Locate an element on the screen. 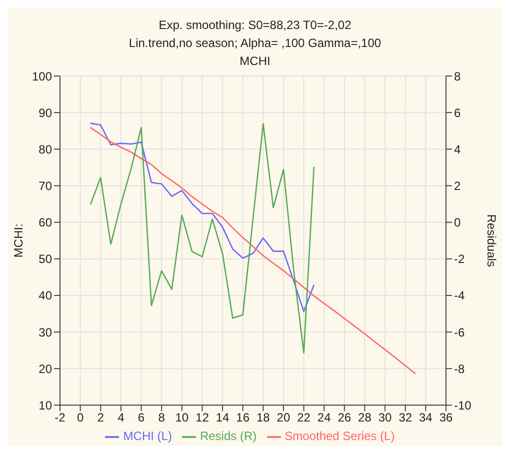  y-tick-label: 60 is located at coordinates (45, 223).